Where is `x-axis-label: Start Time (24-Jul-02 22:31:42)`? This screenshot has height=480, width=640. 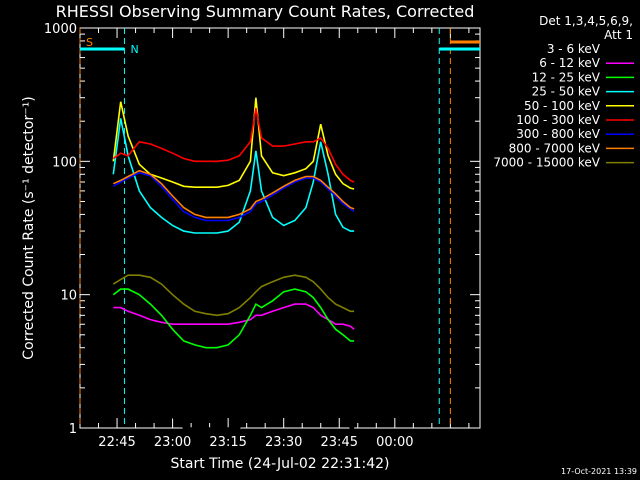 x-axis-label: Start Time (24-Jul-02 22:31:42) is located at coordinates (279, 464).